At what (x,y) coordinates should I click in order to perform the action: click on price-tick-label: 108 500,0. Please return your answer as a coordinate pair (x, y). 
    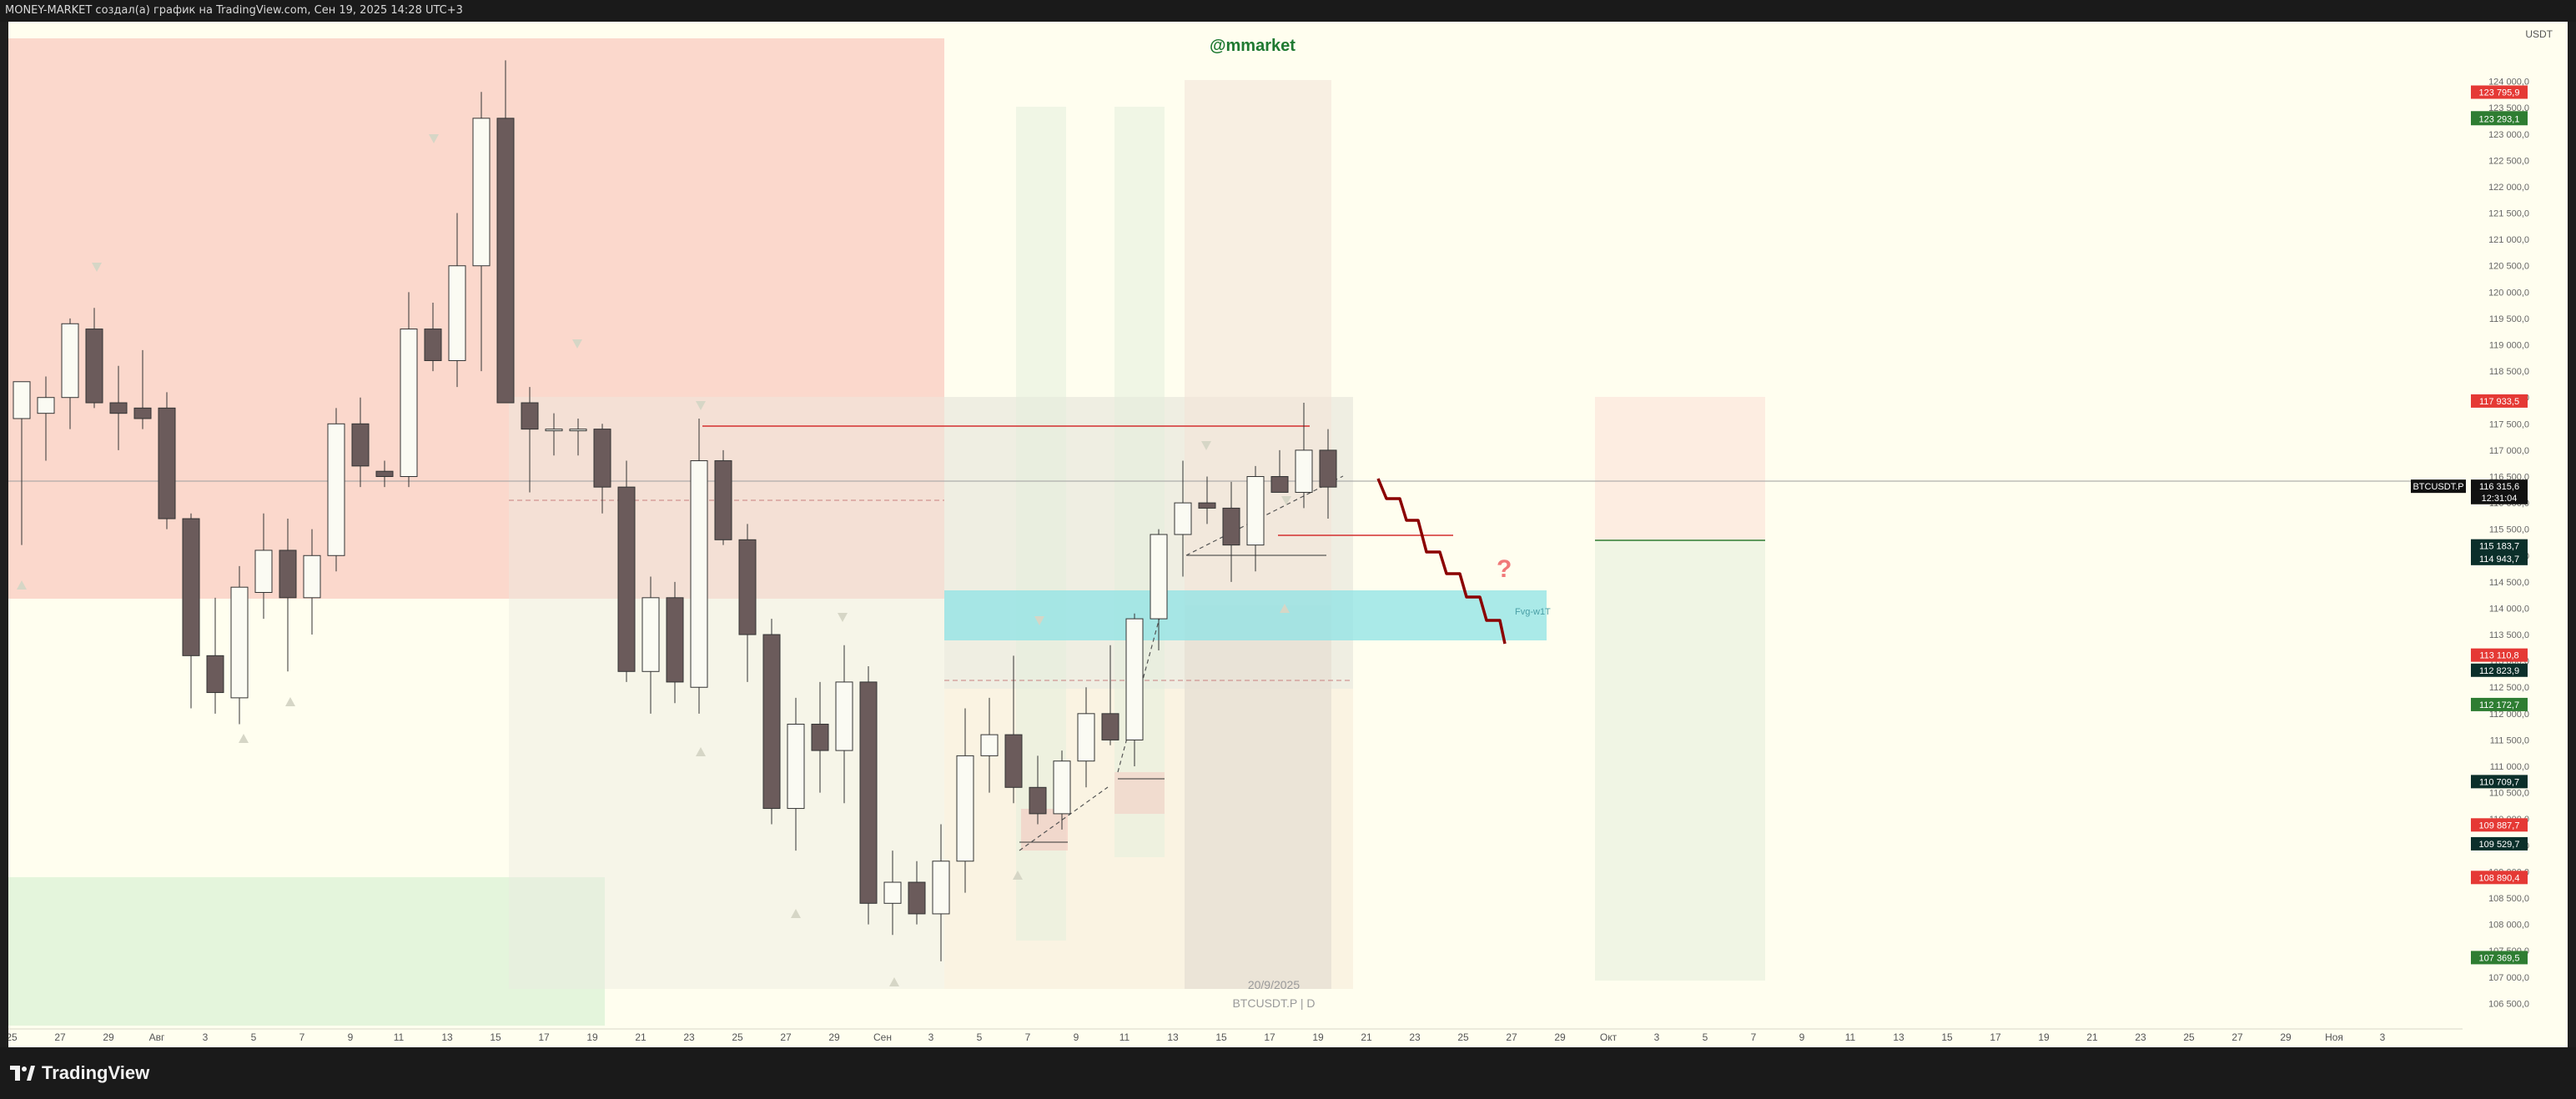
    Looking at the image, I should click on (2508, 899).